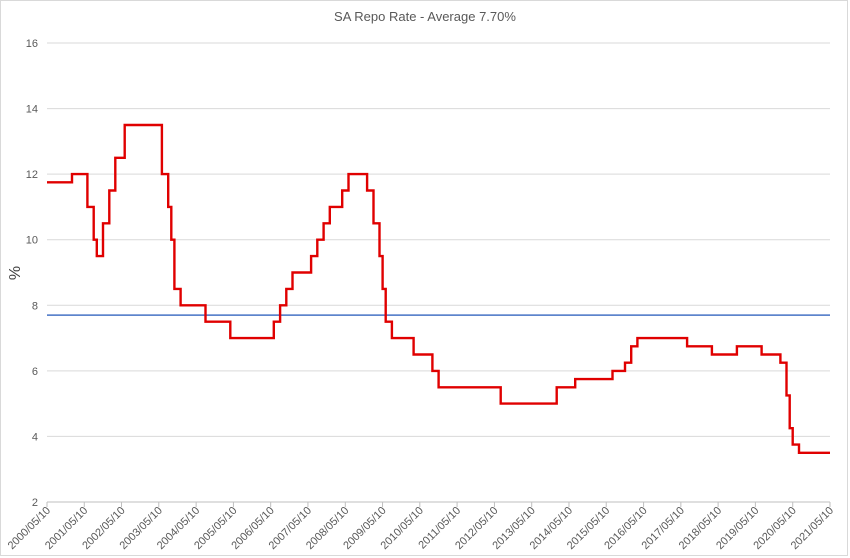  Describe the element at coordinates (35, 306) in the screenshot. I see `y-tick-label: 8` at that location.